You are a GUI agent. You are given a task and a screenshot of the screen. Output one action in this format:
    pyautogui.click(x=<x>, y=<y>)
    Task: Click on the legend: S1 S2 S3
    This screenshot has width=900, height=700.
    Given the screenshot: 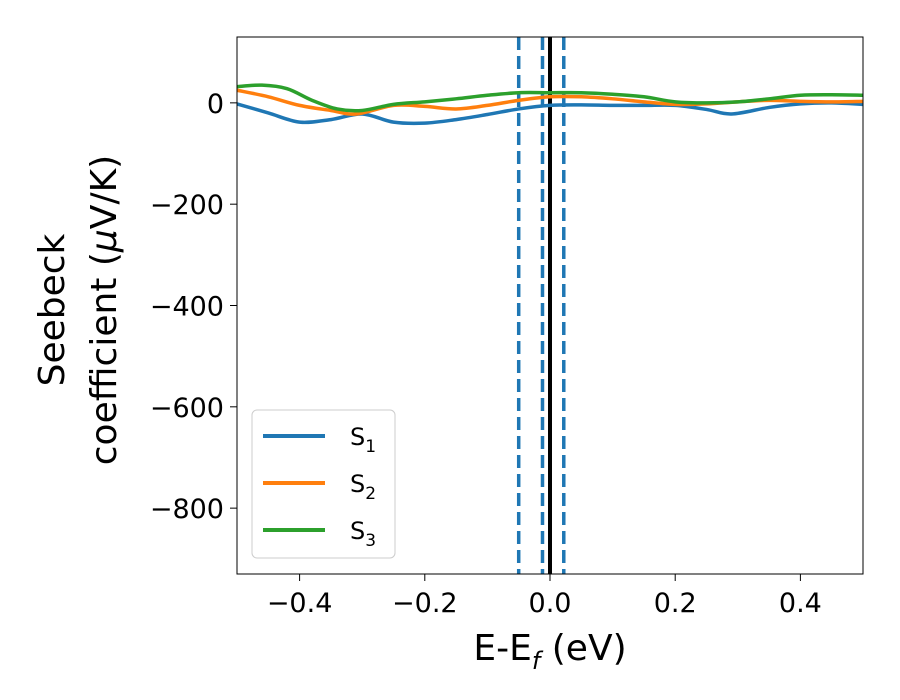 What is the action you would take?
    pyautogui.click(x=323, y=484)
    